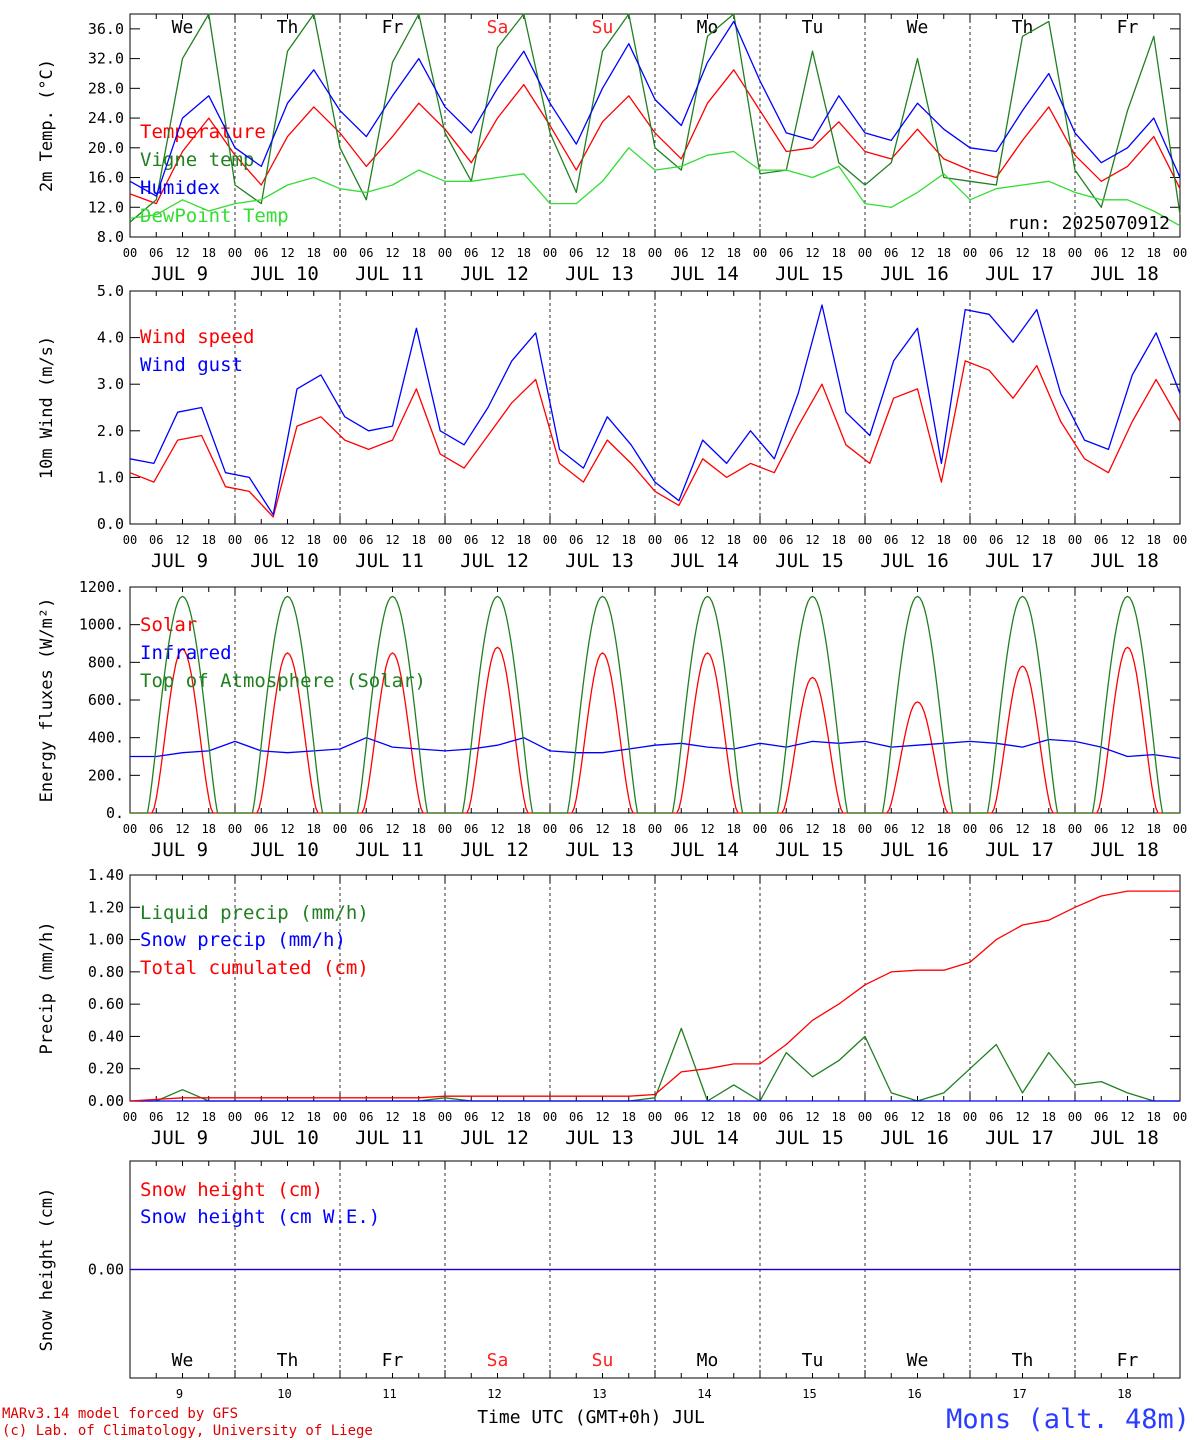  I want to click on y-tick-label: 20.0, so click(106, 148).